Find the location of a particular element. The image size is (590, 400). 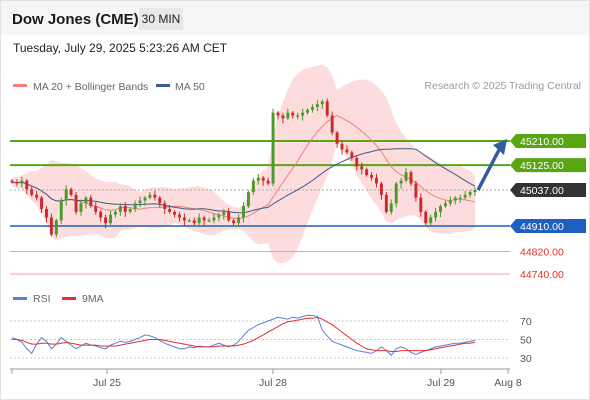

instrument-title: Dow Jones (CME) is located at coordinates (75, 19).